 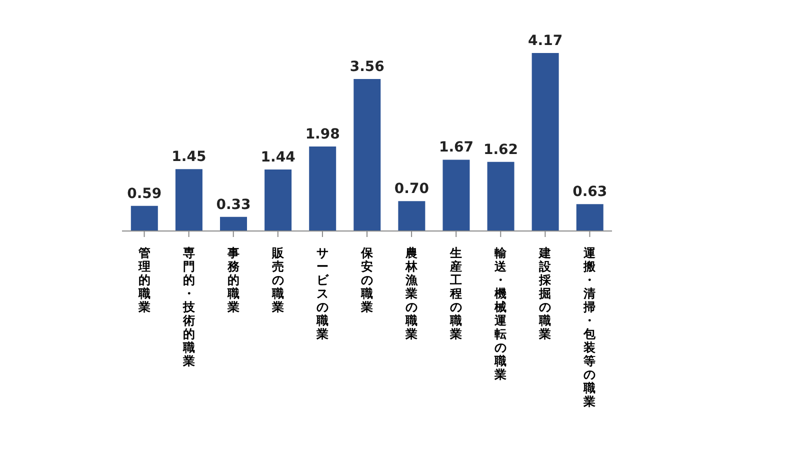 What do you see at coordinates (456, 148) in the screenshot?
I see `data-label: 1.67` at bounding box center [456, 148].